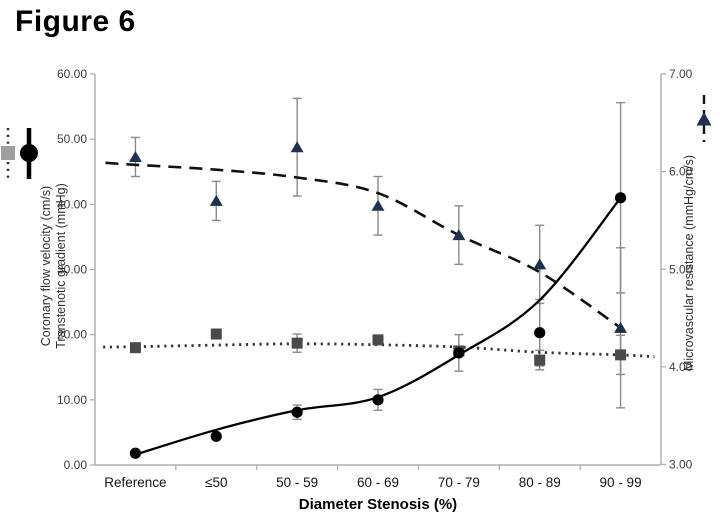  What do you see at coordinates (681, 74) in the screenshot?
I see `y-axis-right-tick-label: 7.00` at bounding box center [681, 74].